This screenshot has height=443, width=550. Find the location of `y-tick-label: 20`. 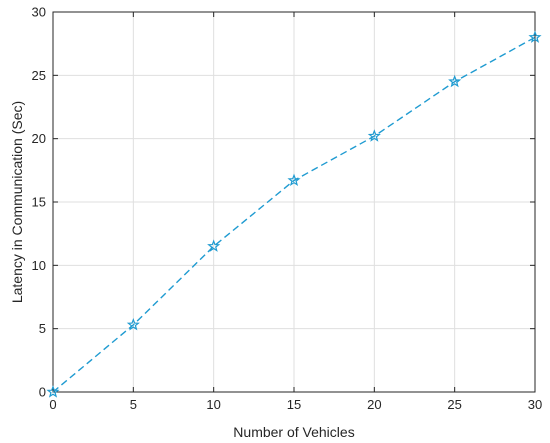

y-tick-label: 20 is located at coordinates (39, 138).